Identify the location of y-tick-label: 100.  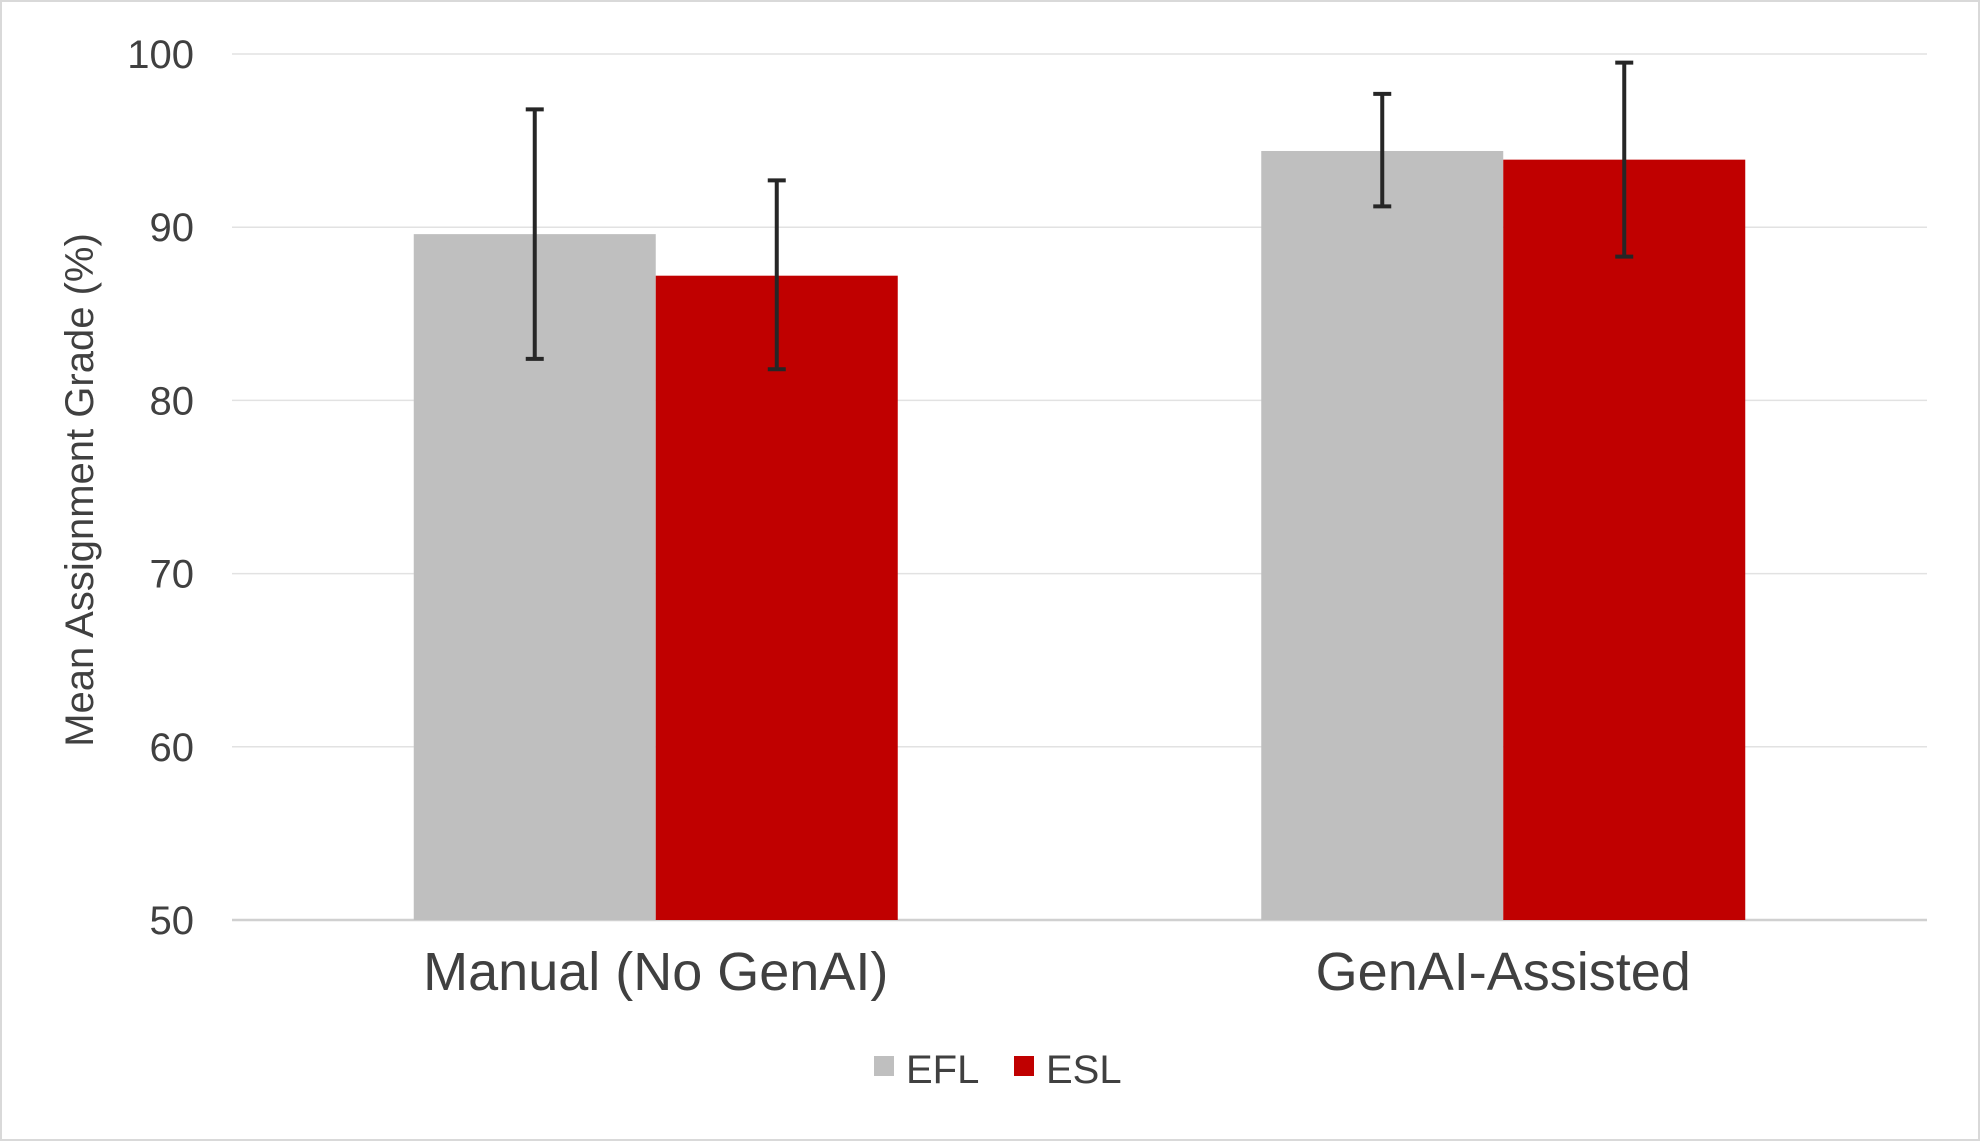
(160, 55).